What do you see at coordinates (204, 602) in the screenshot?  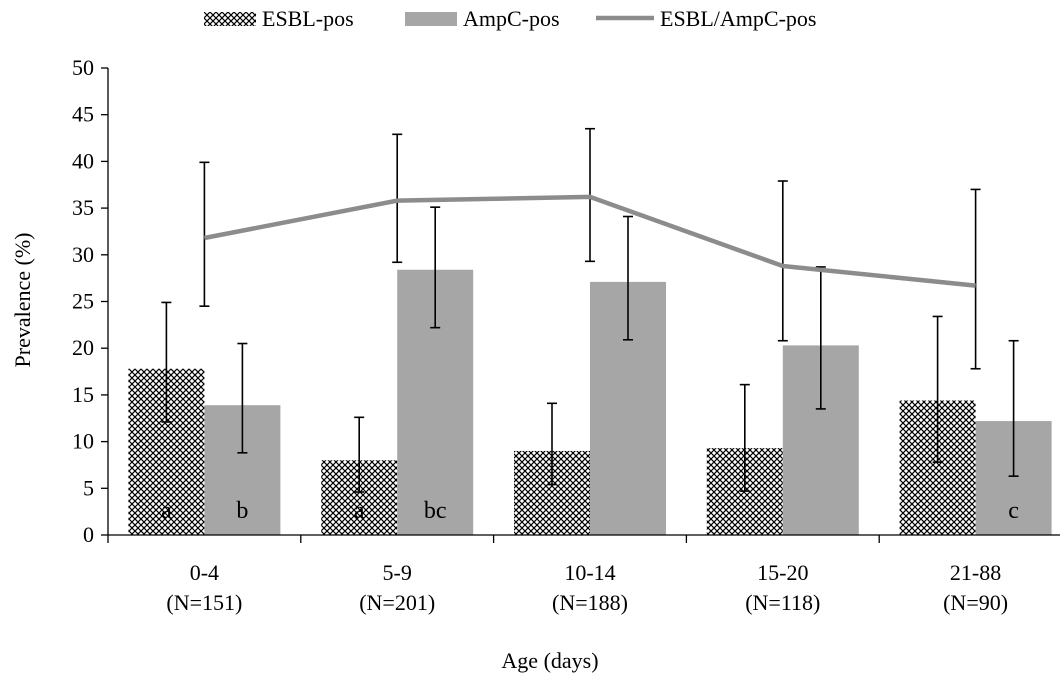 I see `x-tick-sublabel: (N=151)` at bounding box center [204, 602].